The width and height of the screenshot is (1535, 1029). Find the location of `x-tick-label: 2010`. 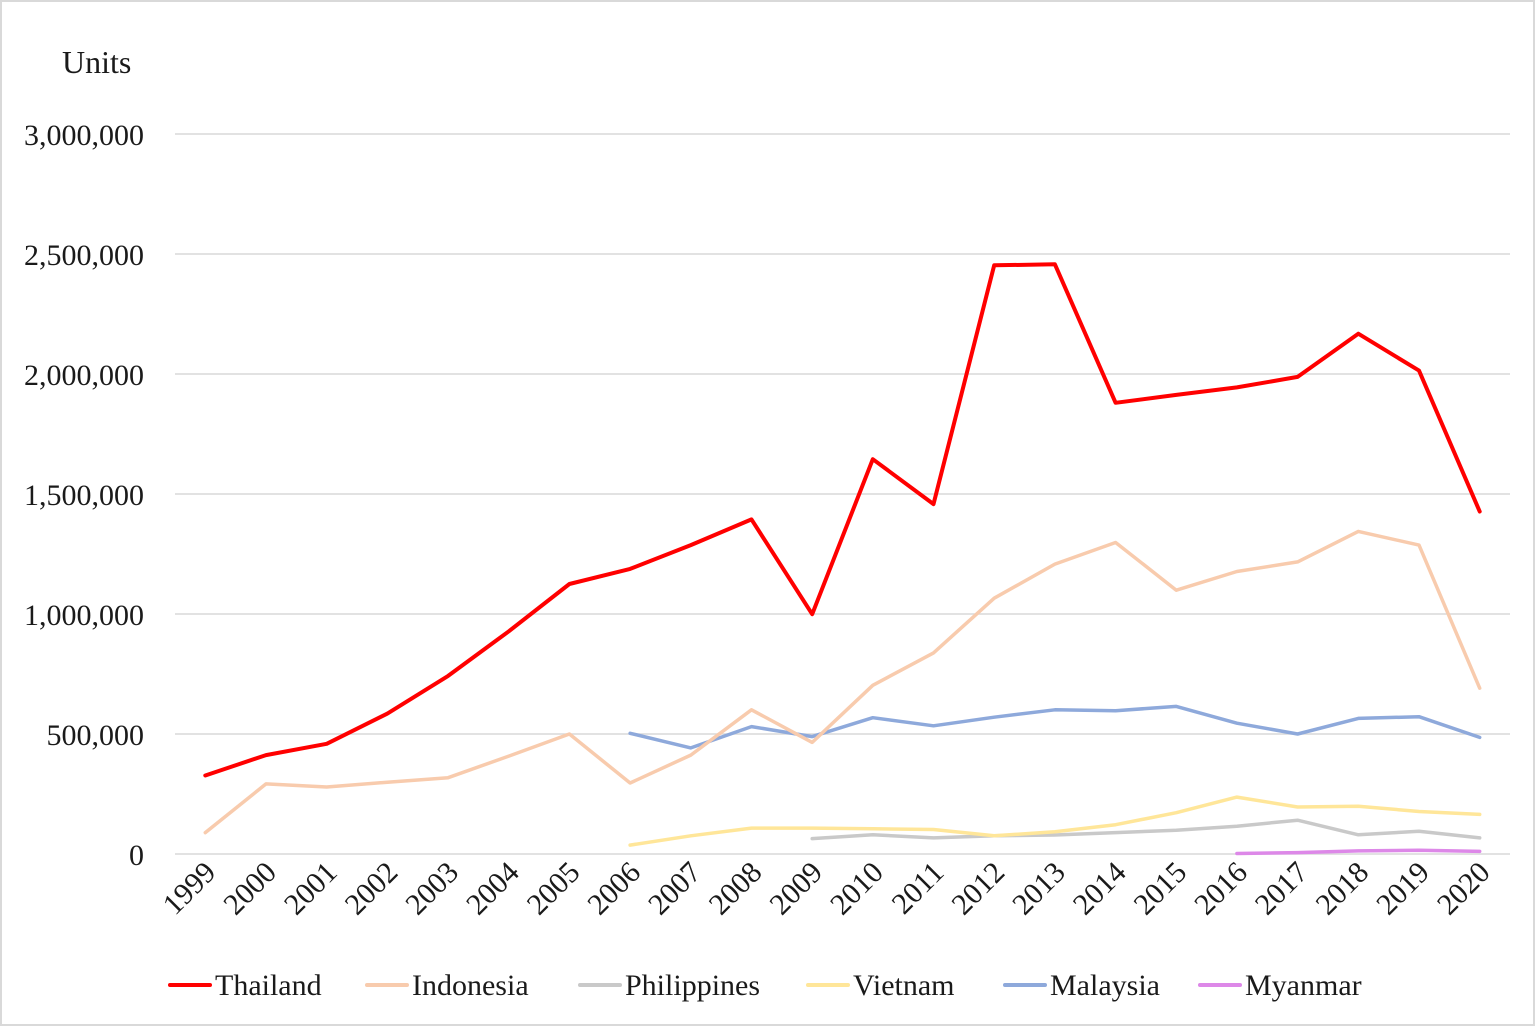

x-tick-label: 2010 is located at coordinates (857, 889).